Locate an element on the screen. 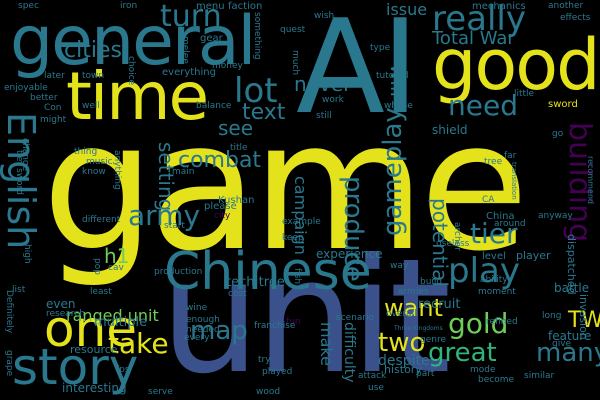  word-time: time is located at coordinates (137, 96).